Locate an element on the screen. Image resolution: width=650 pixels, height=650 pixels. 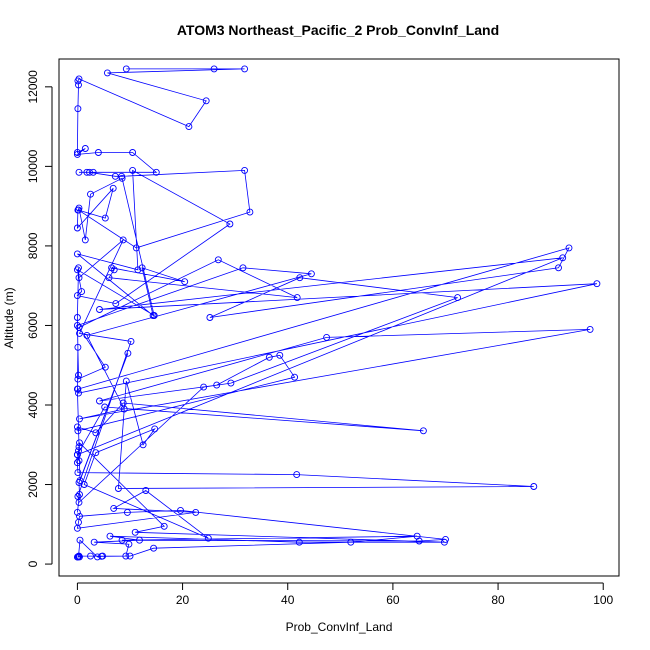
x-tick-label: 0 is located at coordinates (77, 600).